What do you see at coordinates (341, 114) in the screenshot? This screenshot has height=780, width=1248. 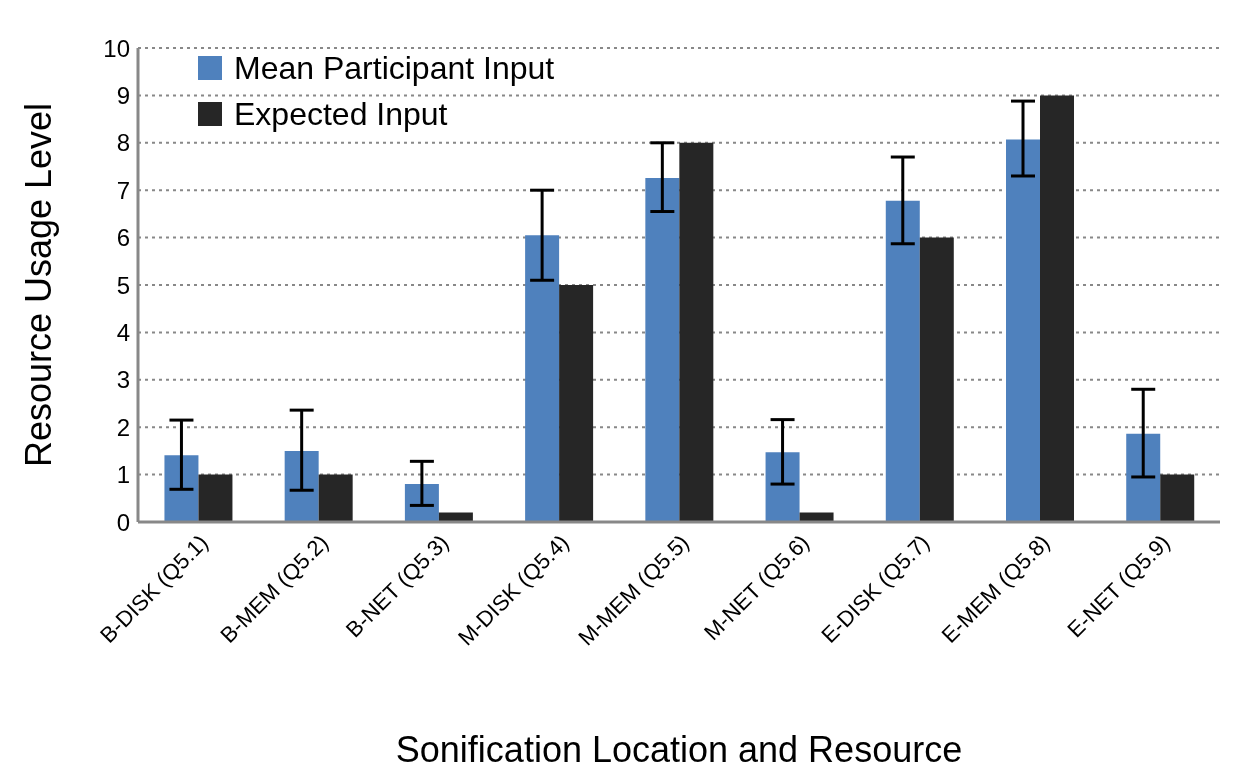 I see `legend-label: Expected Input` at bounding box center [341, 114].